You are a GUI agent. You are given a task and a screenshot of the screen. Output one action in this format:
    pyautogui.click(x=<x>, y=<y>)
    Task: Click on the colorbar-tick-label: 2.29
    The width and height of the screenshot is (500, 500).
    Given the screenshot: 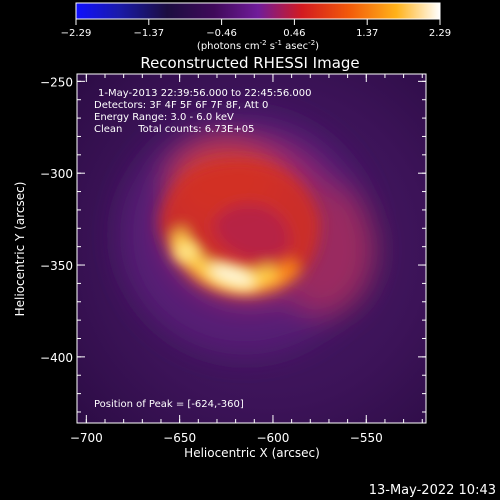 What is the action you would take?
    pyautogui.click(x=440, y=33)
    